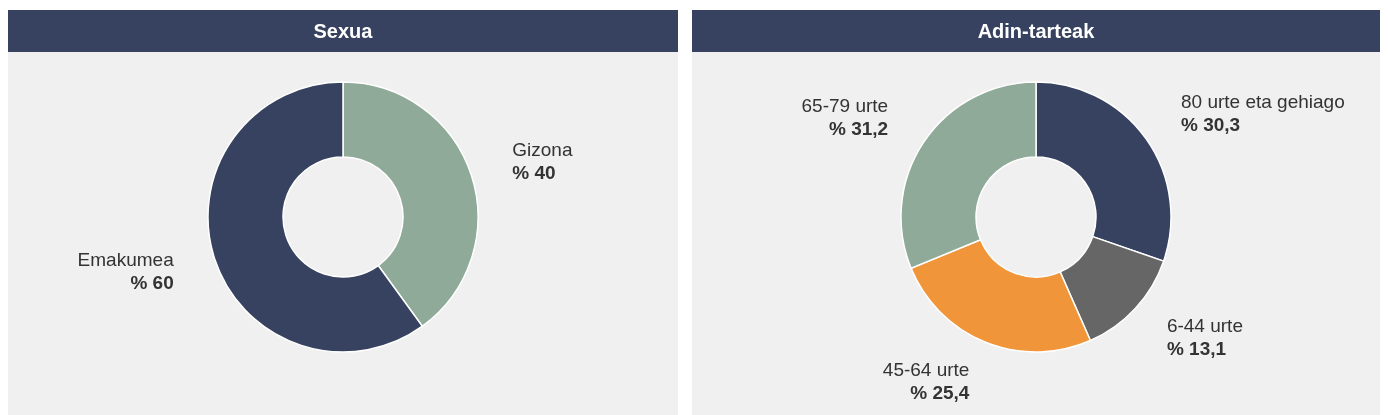 The height and width of the screenshot is (415, 1389). I want to click on slice-label: 80 urte eta gehiago, so click(1262, 101).